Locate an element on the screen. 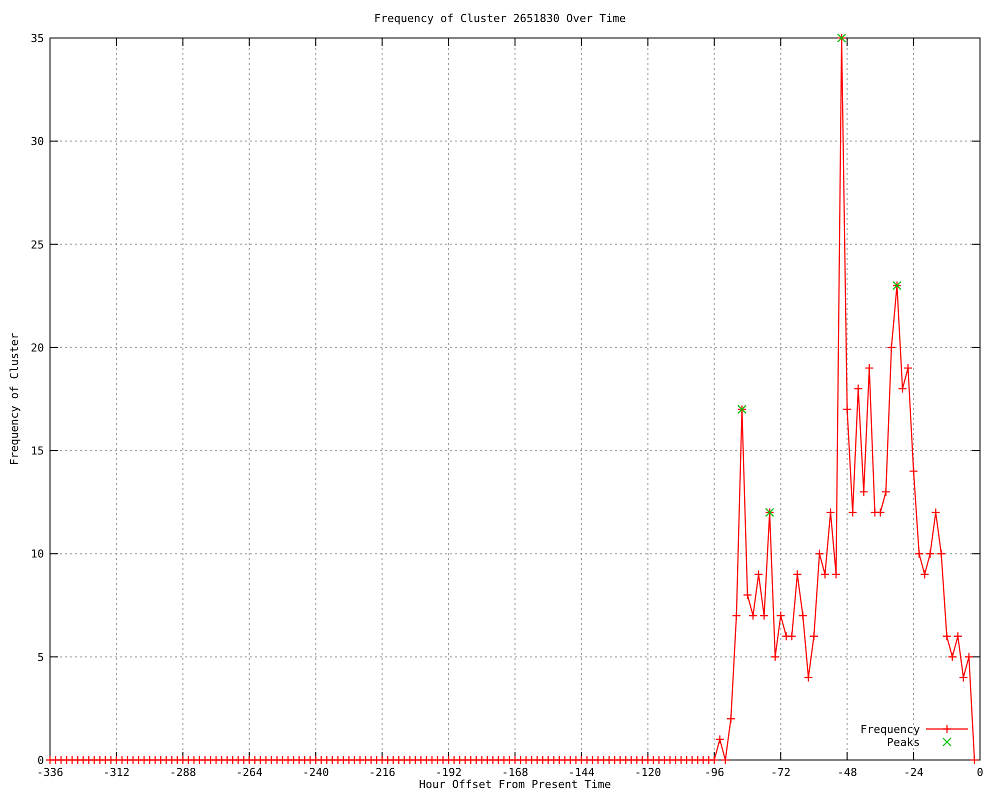 This screenshot has height=800, width=1000. x-tick-label: -216 is located at coordinates (382, 772).